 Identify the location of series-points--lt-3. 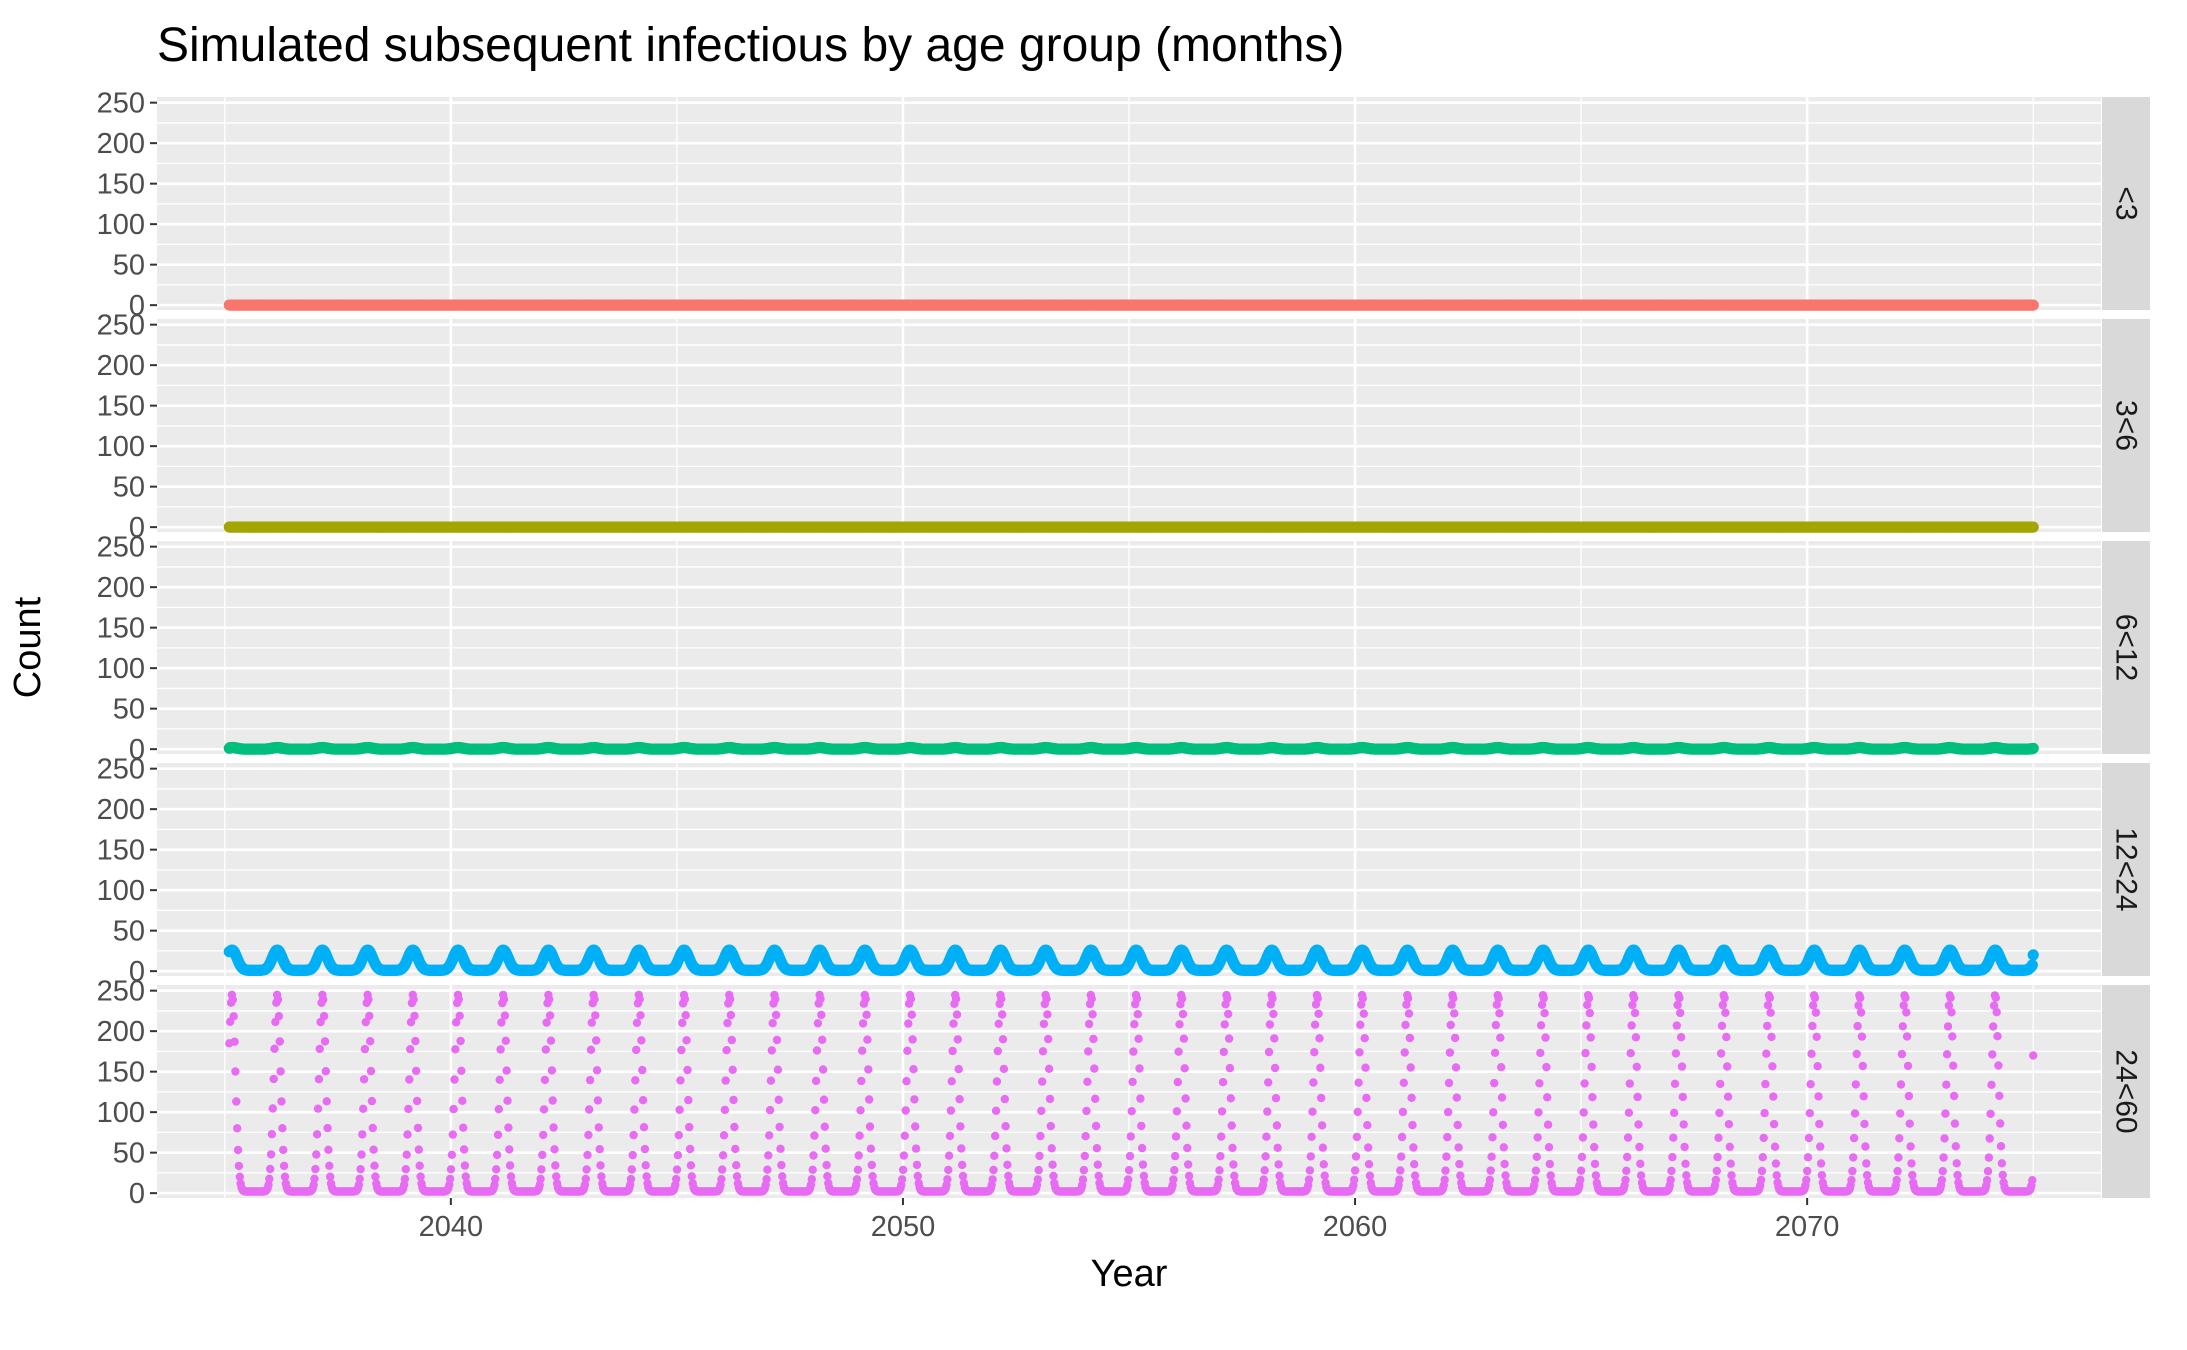
(1131, 305).